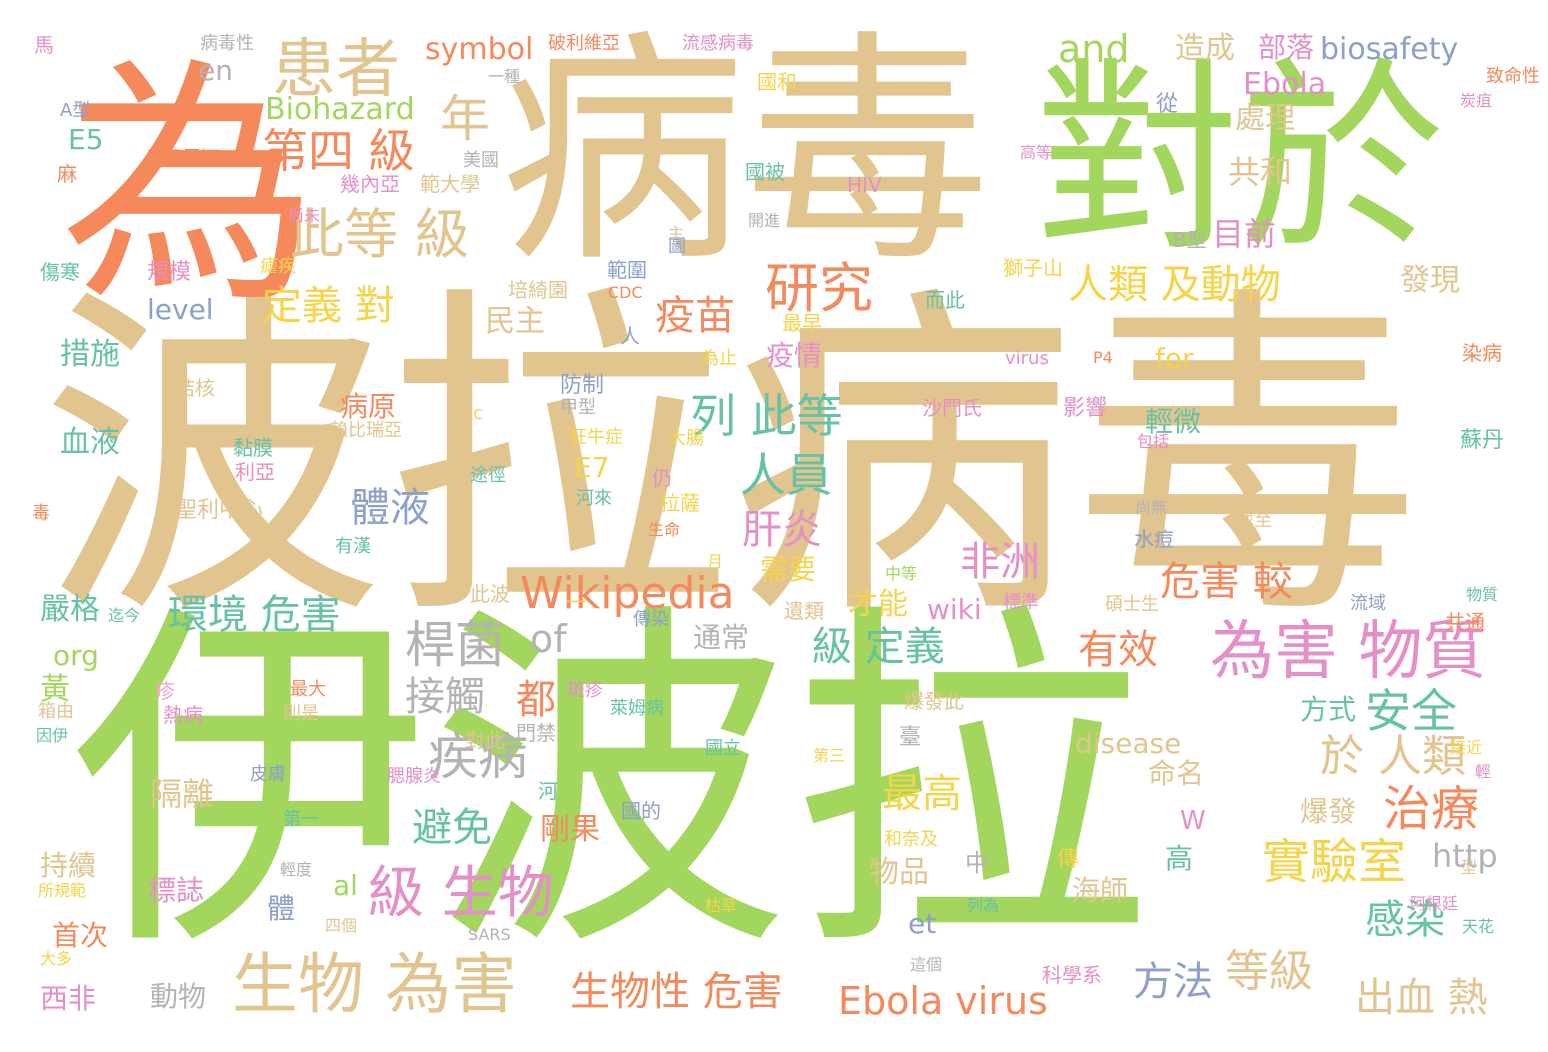 This screenshot has height=1052, width=1548. Describe the element at coordinates (336, 70) in the screenshot. I see `word-cloud-word: 患者` at that location.